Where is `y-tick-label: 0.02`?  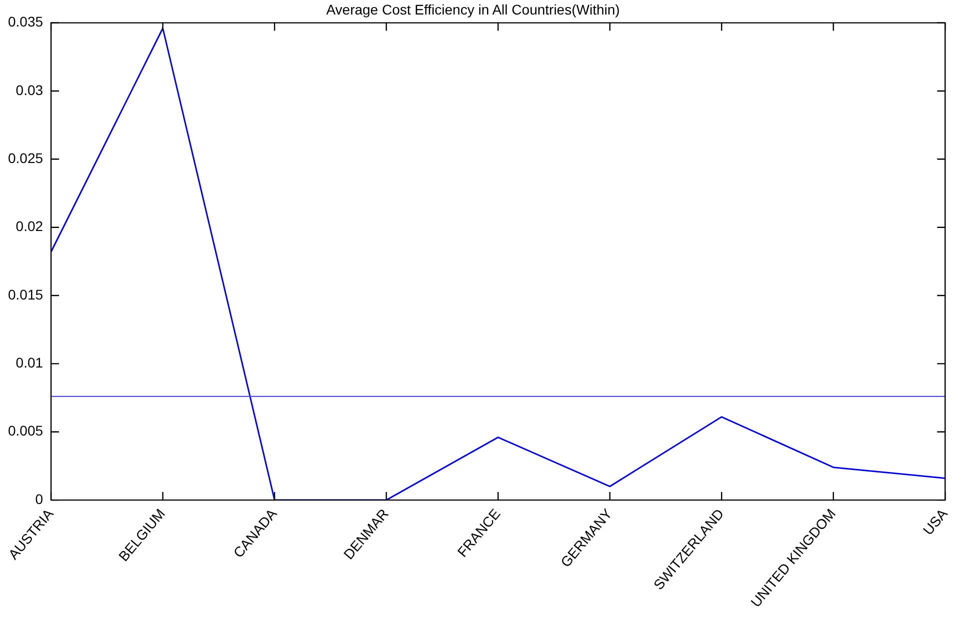 y-tick-label: 0.02 is located at coordinates (30, 226).